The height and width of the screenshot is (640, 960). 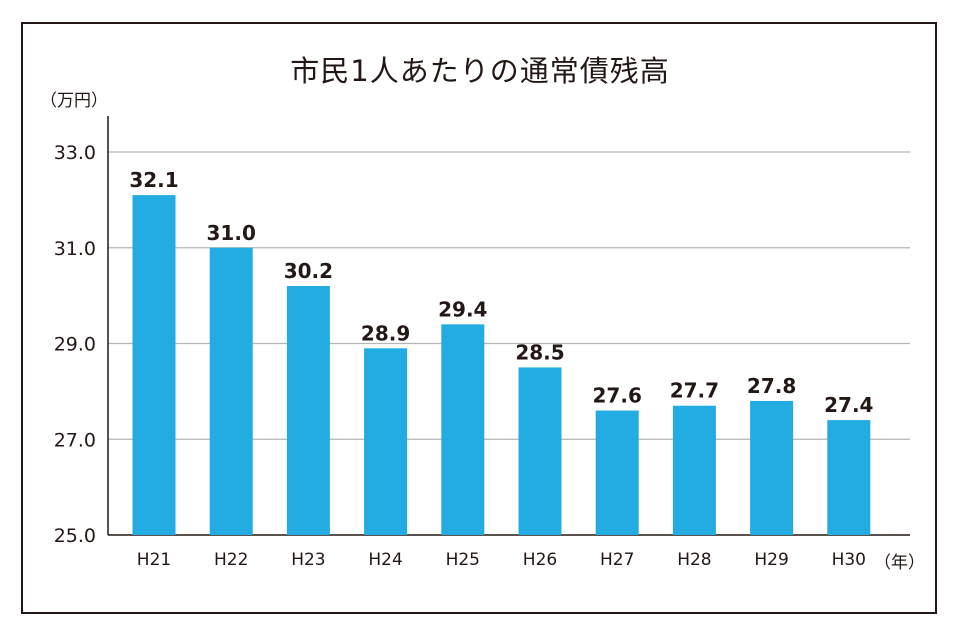 I want to click on x-tick-label: H26, so click(x=540, y=560).